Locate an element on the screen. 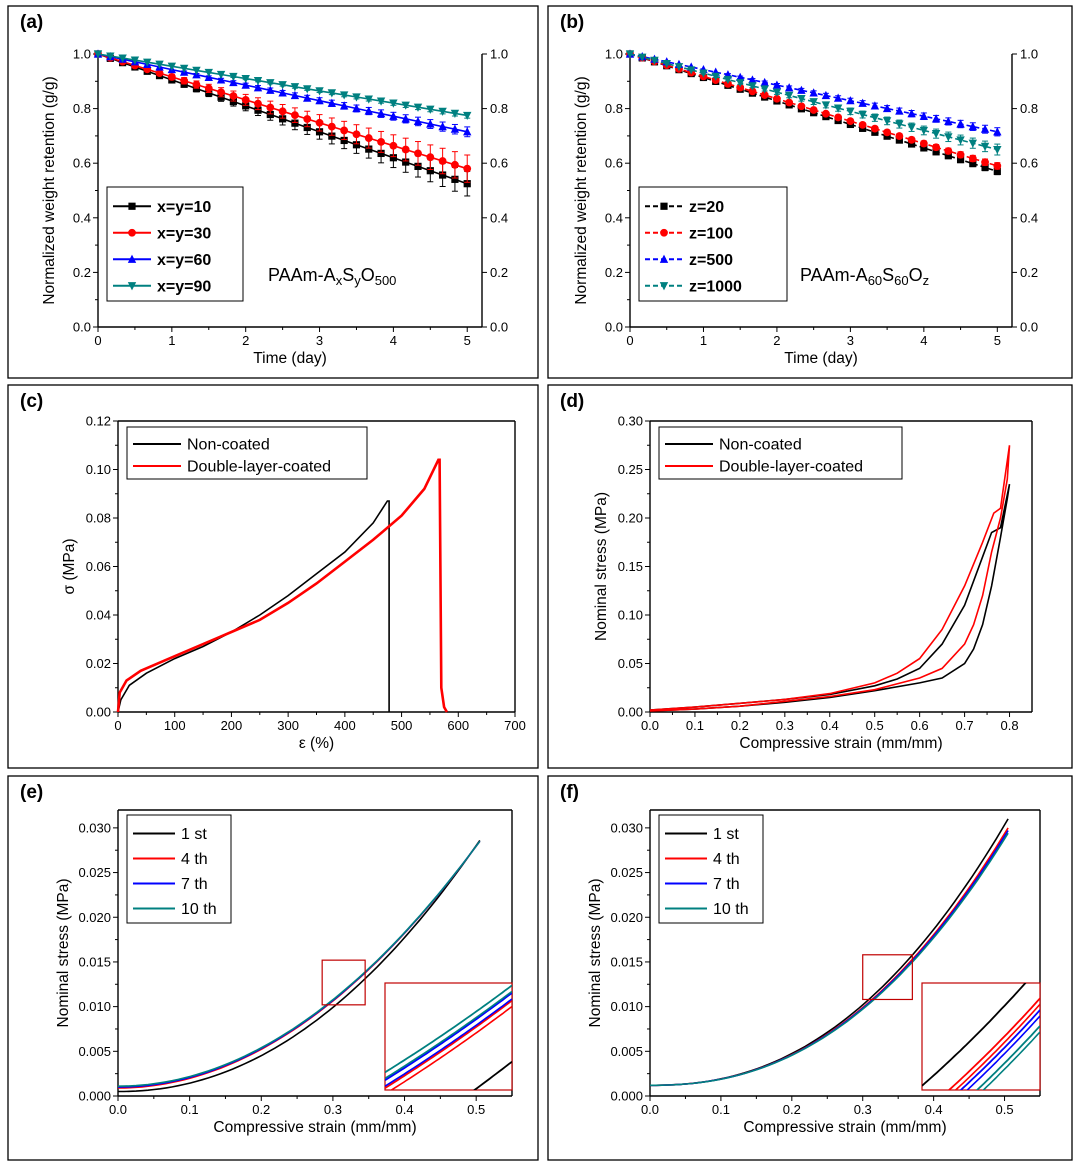 The image size is (1080, 1165). annotation-part: PAAm-A is located at coordinates (834, 275).